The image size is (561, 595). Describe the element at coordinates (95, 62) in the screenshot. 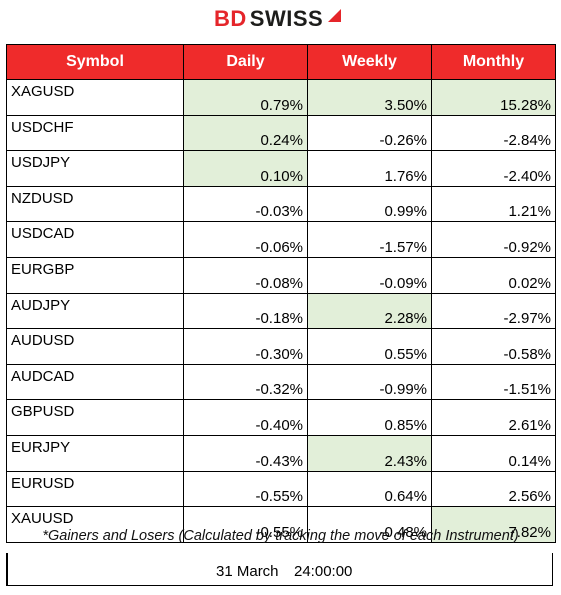

I see `header-symbol: Symbol` at that location.